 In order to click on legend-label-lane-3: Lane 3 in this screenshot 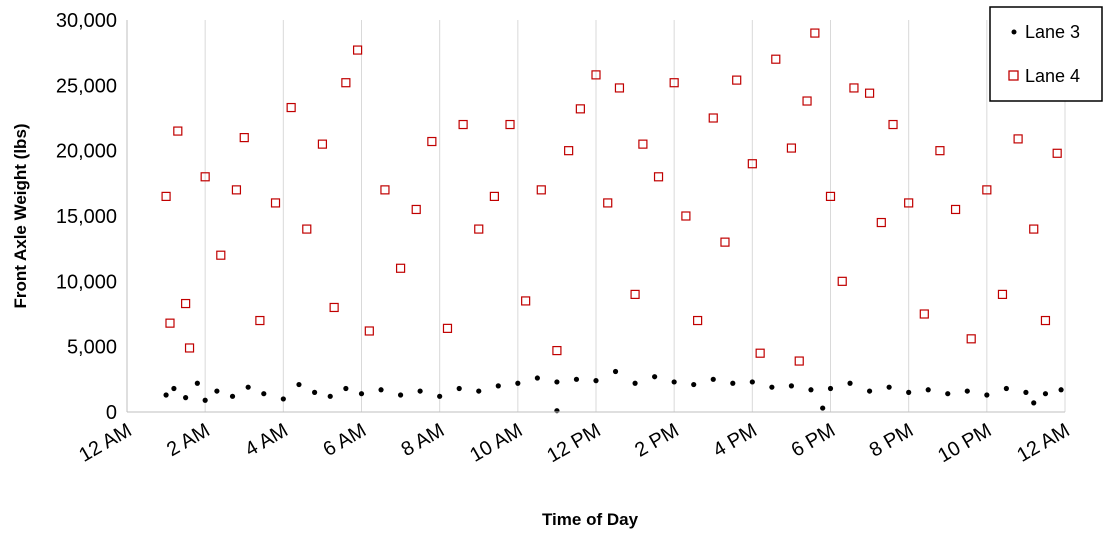, I will do `click(1052, 32)`.